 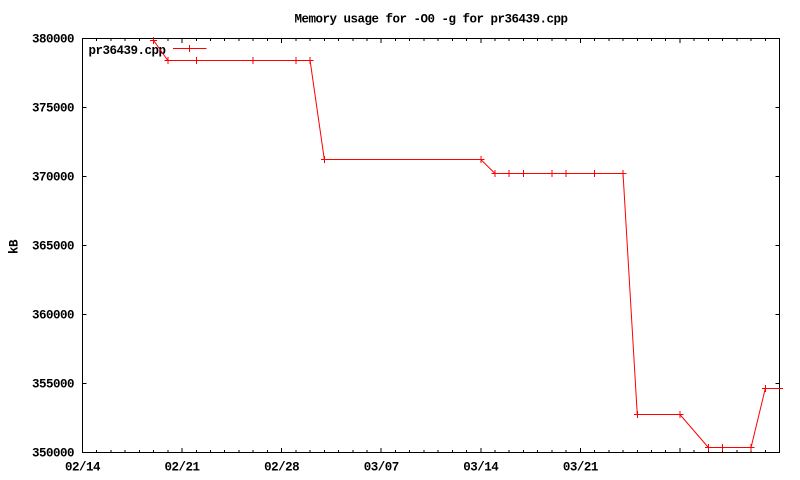 What do you see at coordinates (53, 109) in the screenshot?
I see `svg-text: 375000` at bounding box center [53, 109].